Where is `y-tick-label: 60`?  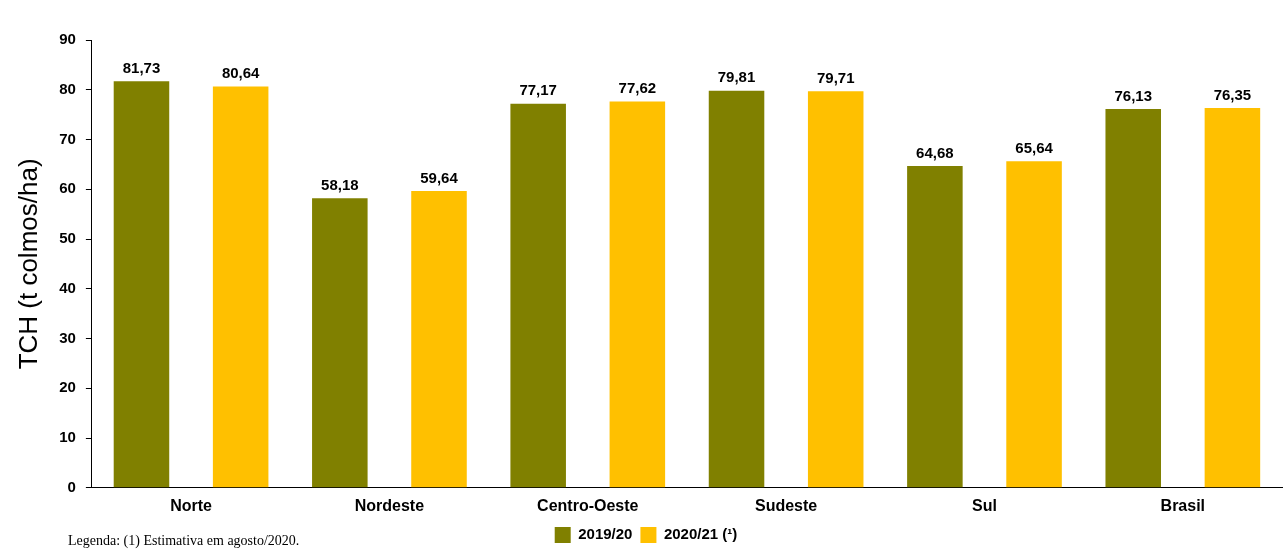 y-tick-label: 60 is located at coordinates (67, 188).